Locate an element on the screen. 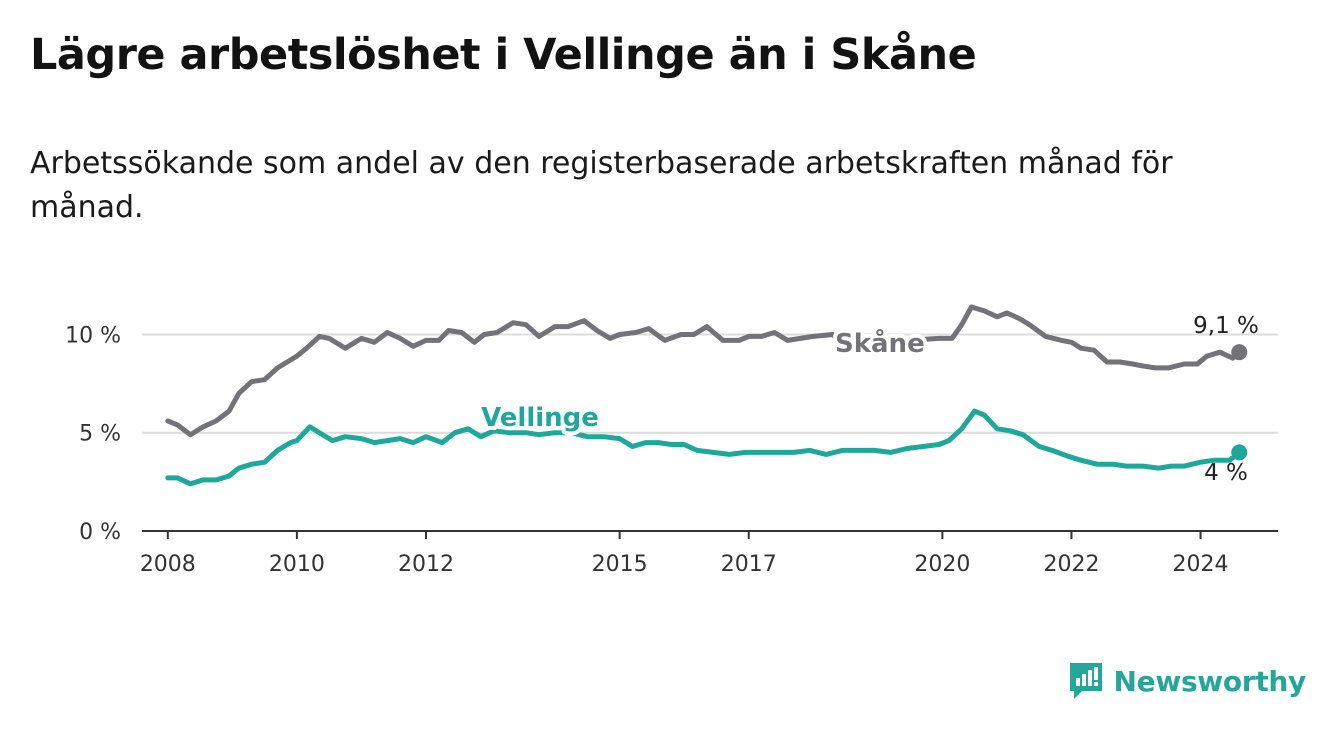  label-layer: Skåne Vellinge 9,1 % 4 % is located at coordinates (868, 399).